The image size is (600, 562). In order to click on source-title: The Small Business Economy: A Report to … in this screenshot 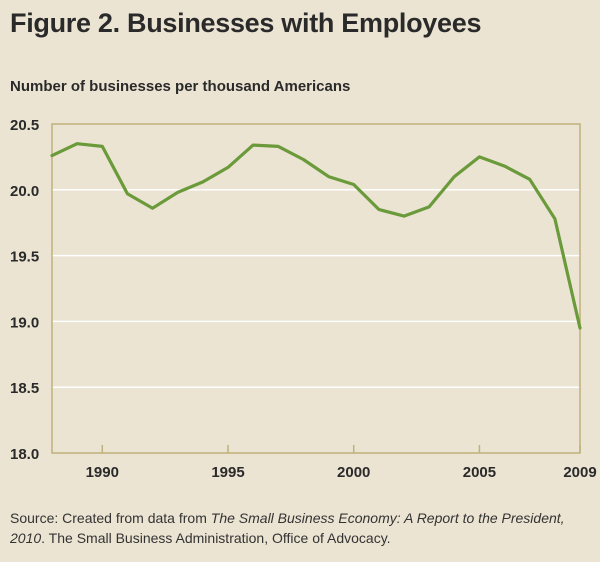, I will do `click(287, 528)`.